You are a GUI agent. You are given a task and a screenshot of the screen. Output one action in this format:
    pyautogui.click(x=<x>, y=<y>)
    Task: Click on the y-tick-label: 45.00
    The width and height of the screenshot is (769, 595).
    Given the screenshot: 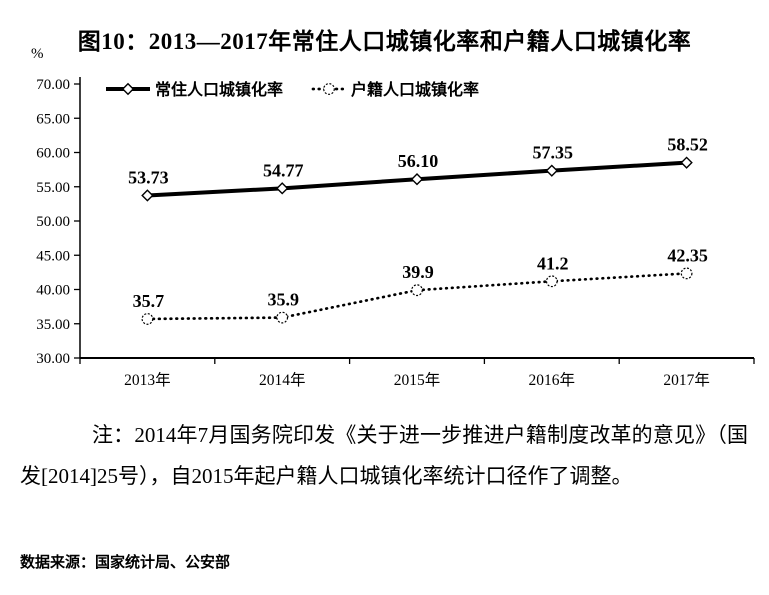 What is the action you would take?
    pyautogui.click(x=53, y=256)
    